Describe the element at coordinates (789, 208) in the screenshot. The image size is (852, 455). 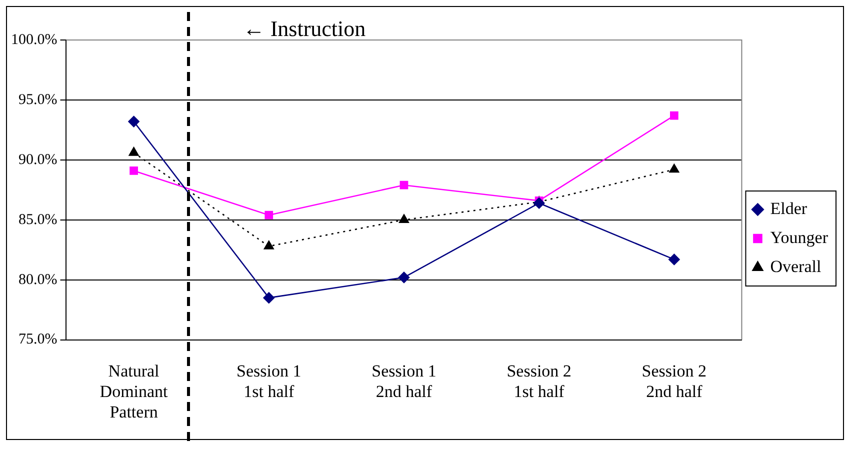
I see `legend-label: Elder` at that location.